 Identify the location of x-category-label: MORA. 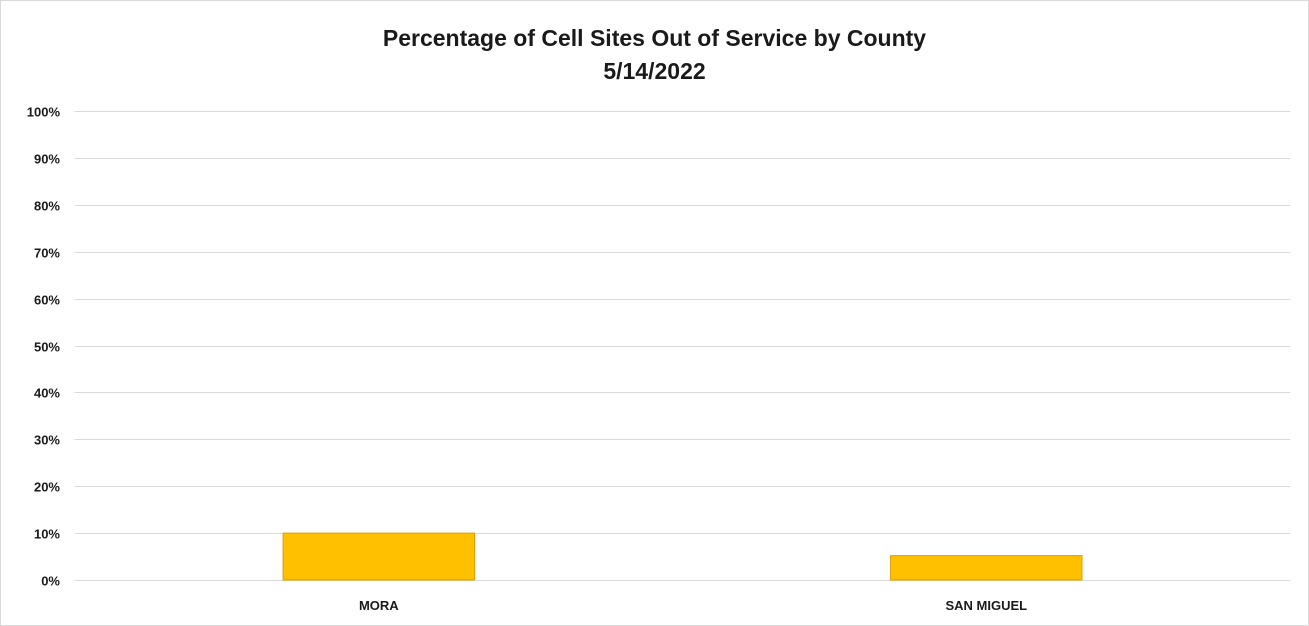
(379, 605).